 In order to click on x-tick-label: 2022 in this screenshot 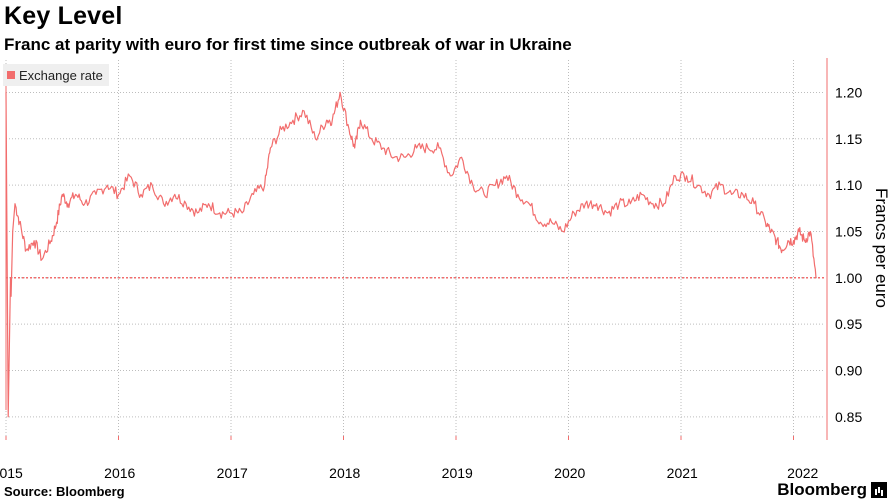, I will do `click(802, 473)`.